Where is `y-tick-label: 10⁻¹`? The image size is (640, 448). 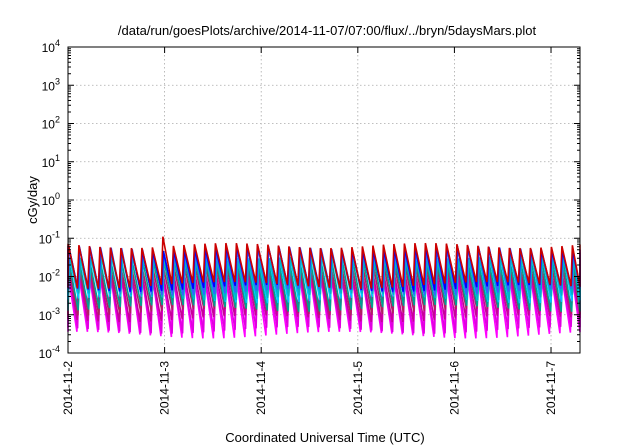
y-tick-label: 10⁻¹ is located at coordinates (49, 237).